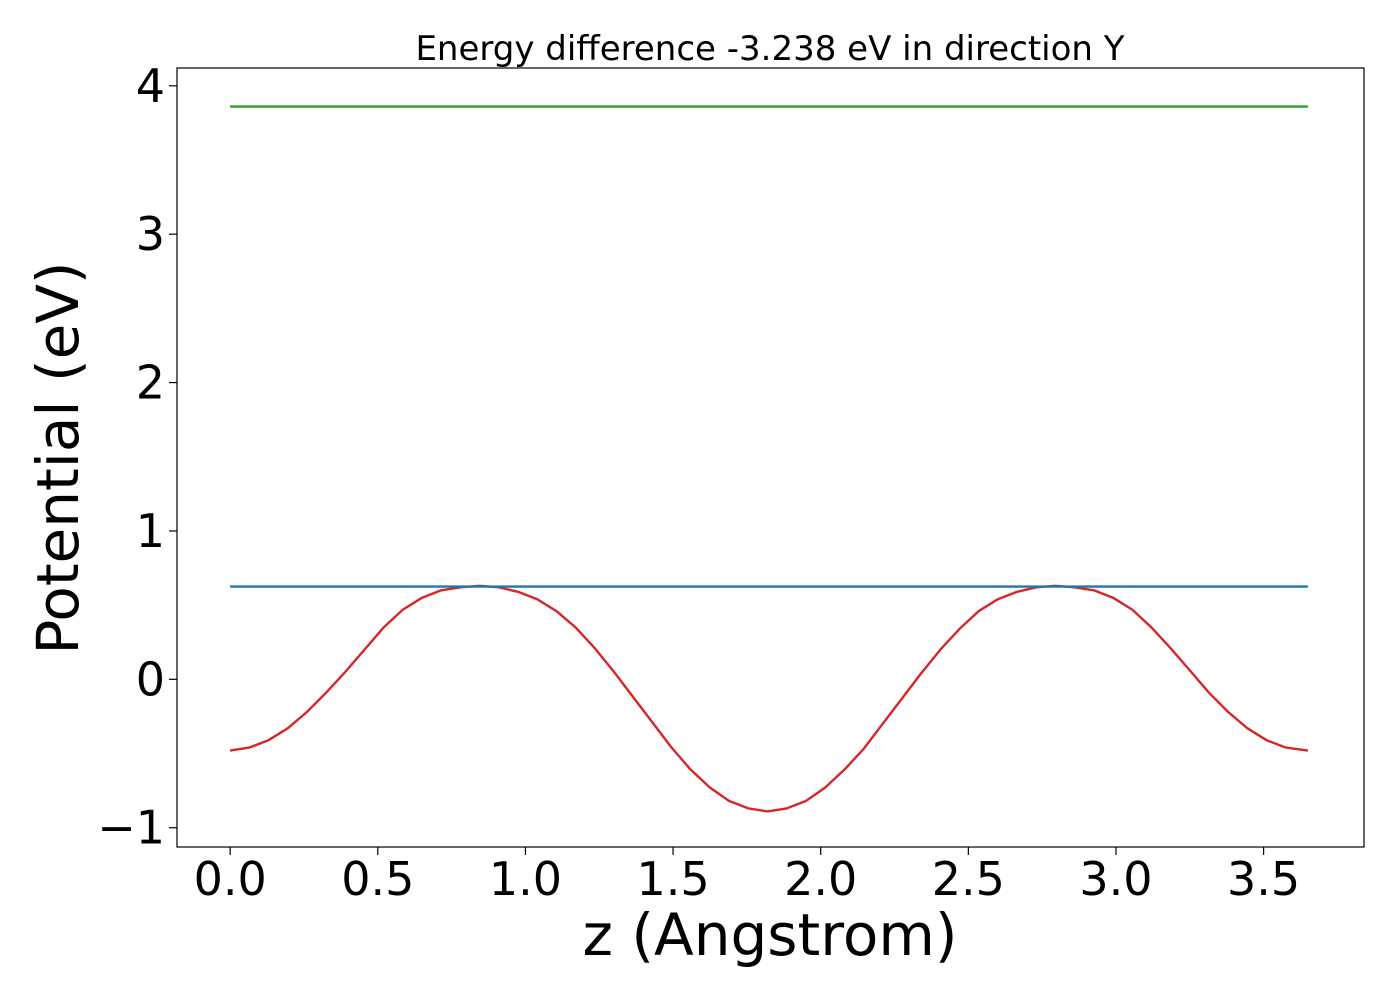 The height and width of the screenshot is (1000, 1400). What do you see at coordinates (968, 879) in the screenshot?
I see `x-tick-label: 2.5` at bounding box center [968, 879].